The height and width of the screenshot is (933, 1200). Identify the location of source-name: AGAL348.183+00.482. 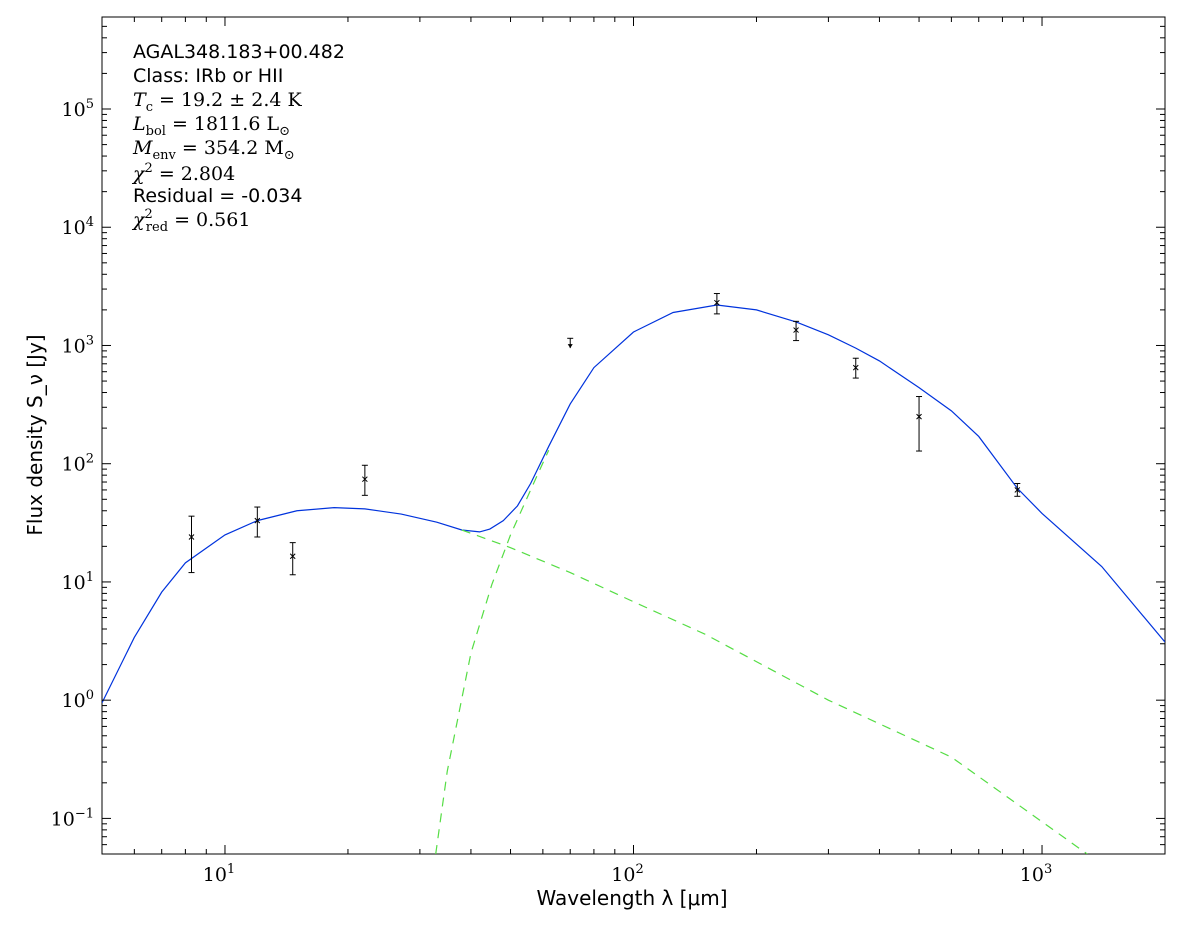
(239, 52).